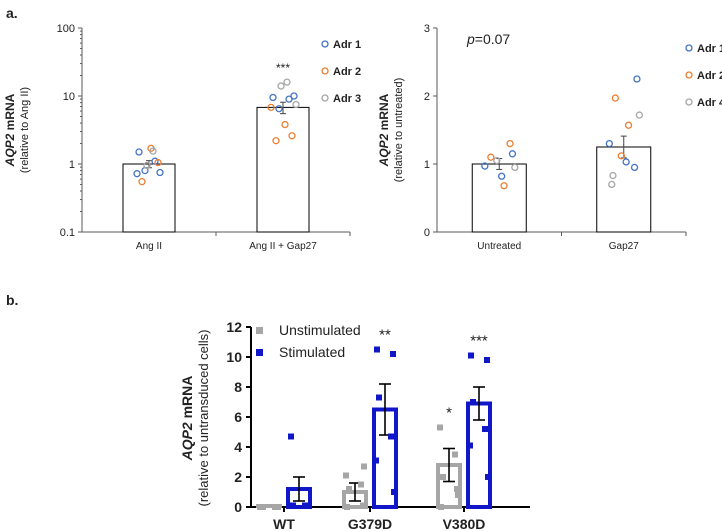  What do you see at coordinates (283, 169) in the screenshot?
I see `bar-Ang II + Gap27` at bounding box center [283, 169].